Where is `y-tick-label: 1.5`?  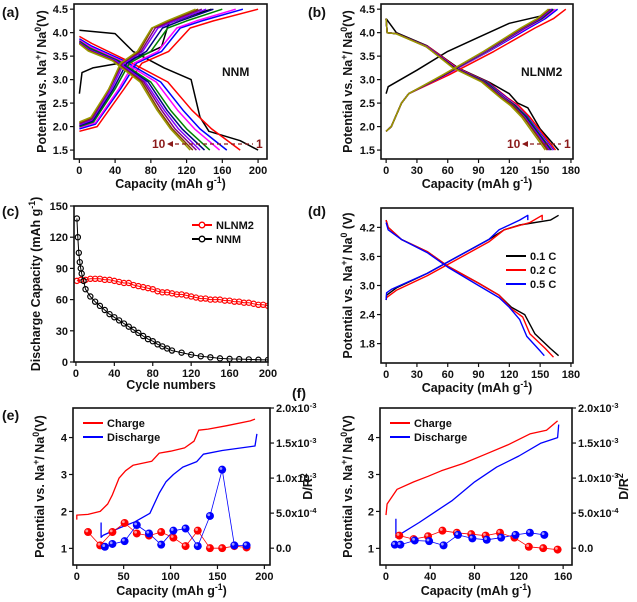 y-tick-label: 1.5 is located at coordinates (367, 151).